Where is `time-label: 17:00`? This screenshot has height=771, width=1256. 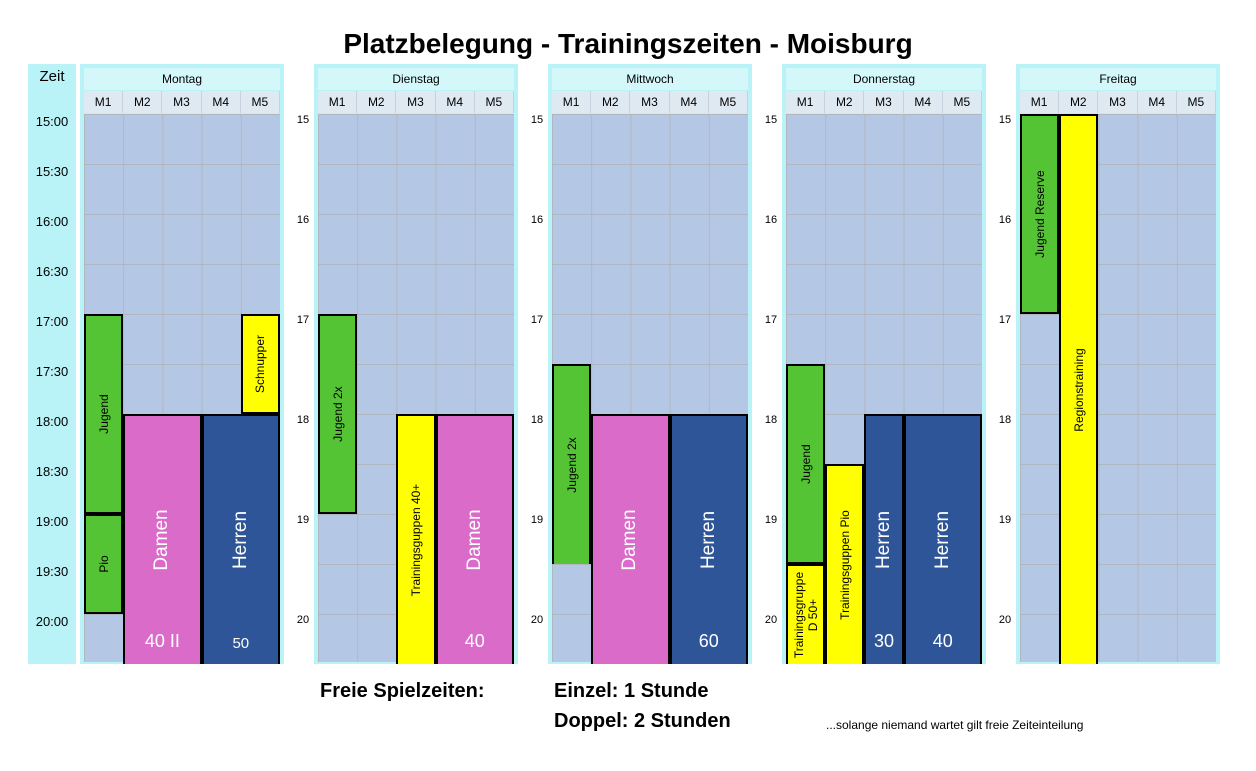 time-label: 17:00 is located at coordinates (52, 321).